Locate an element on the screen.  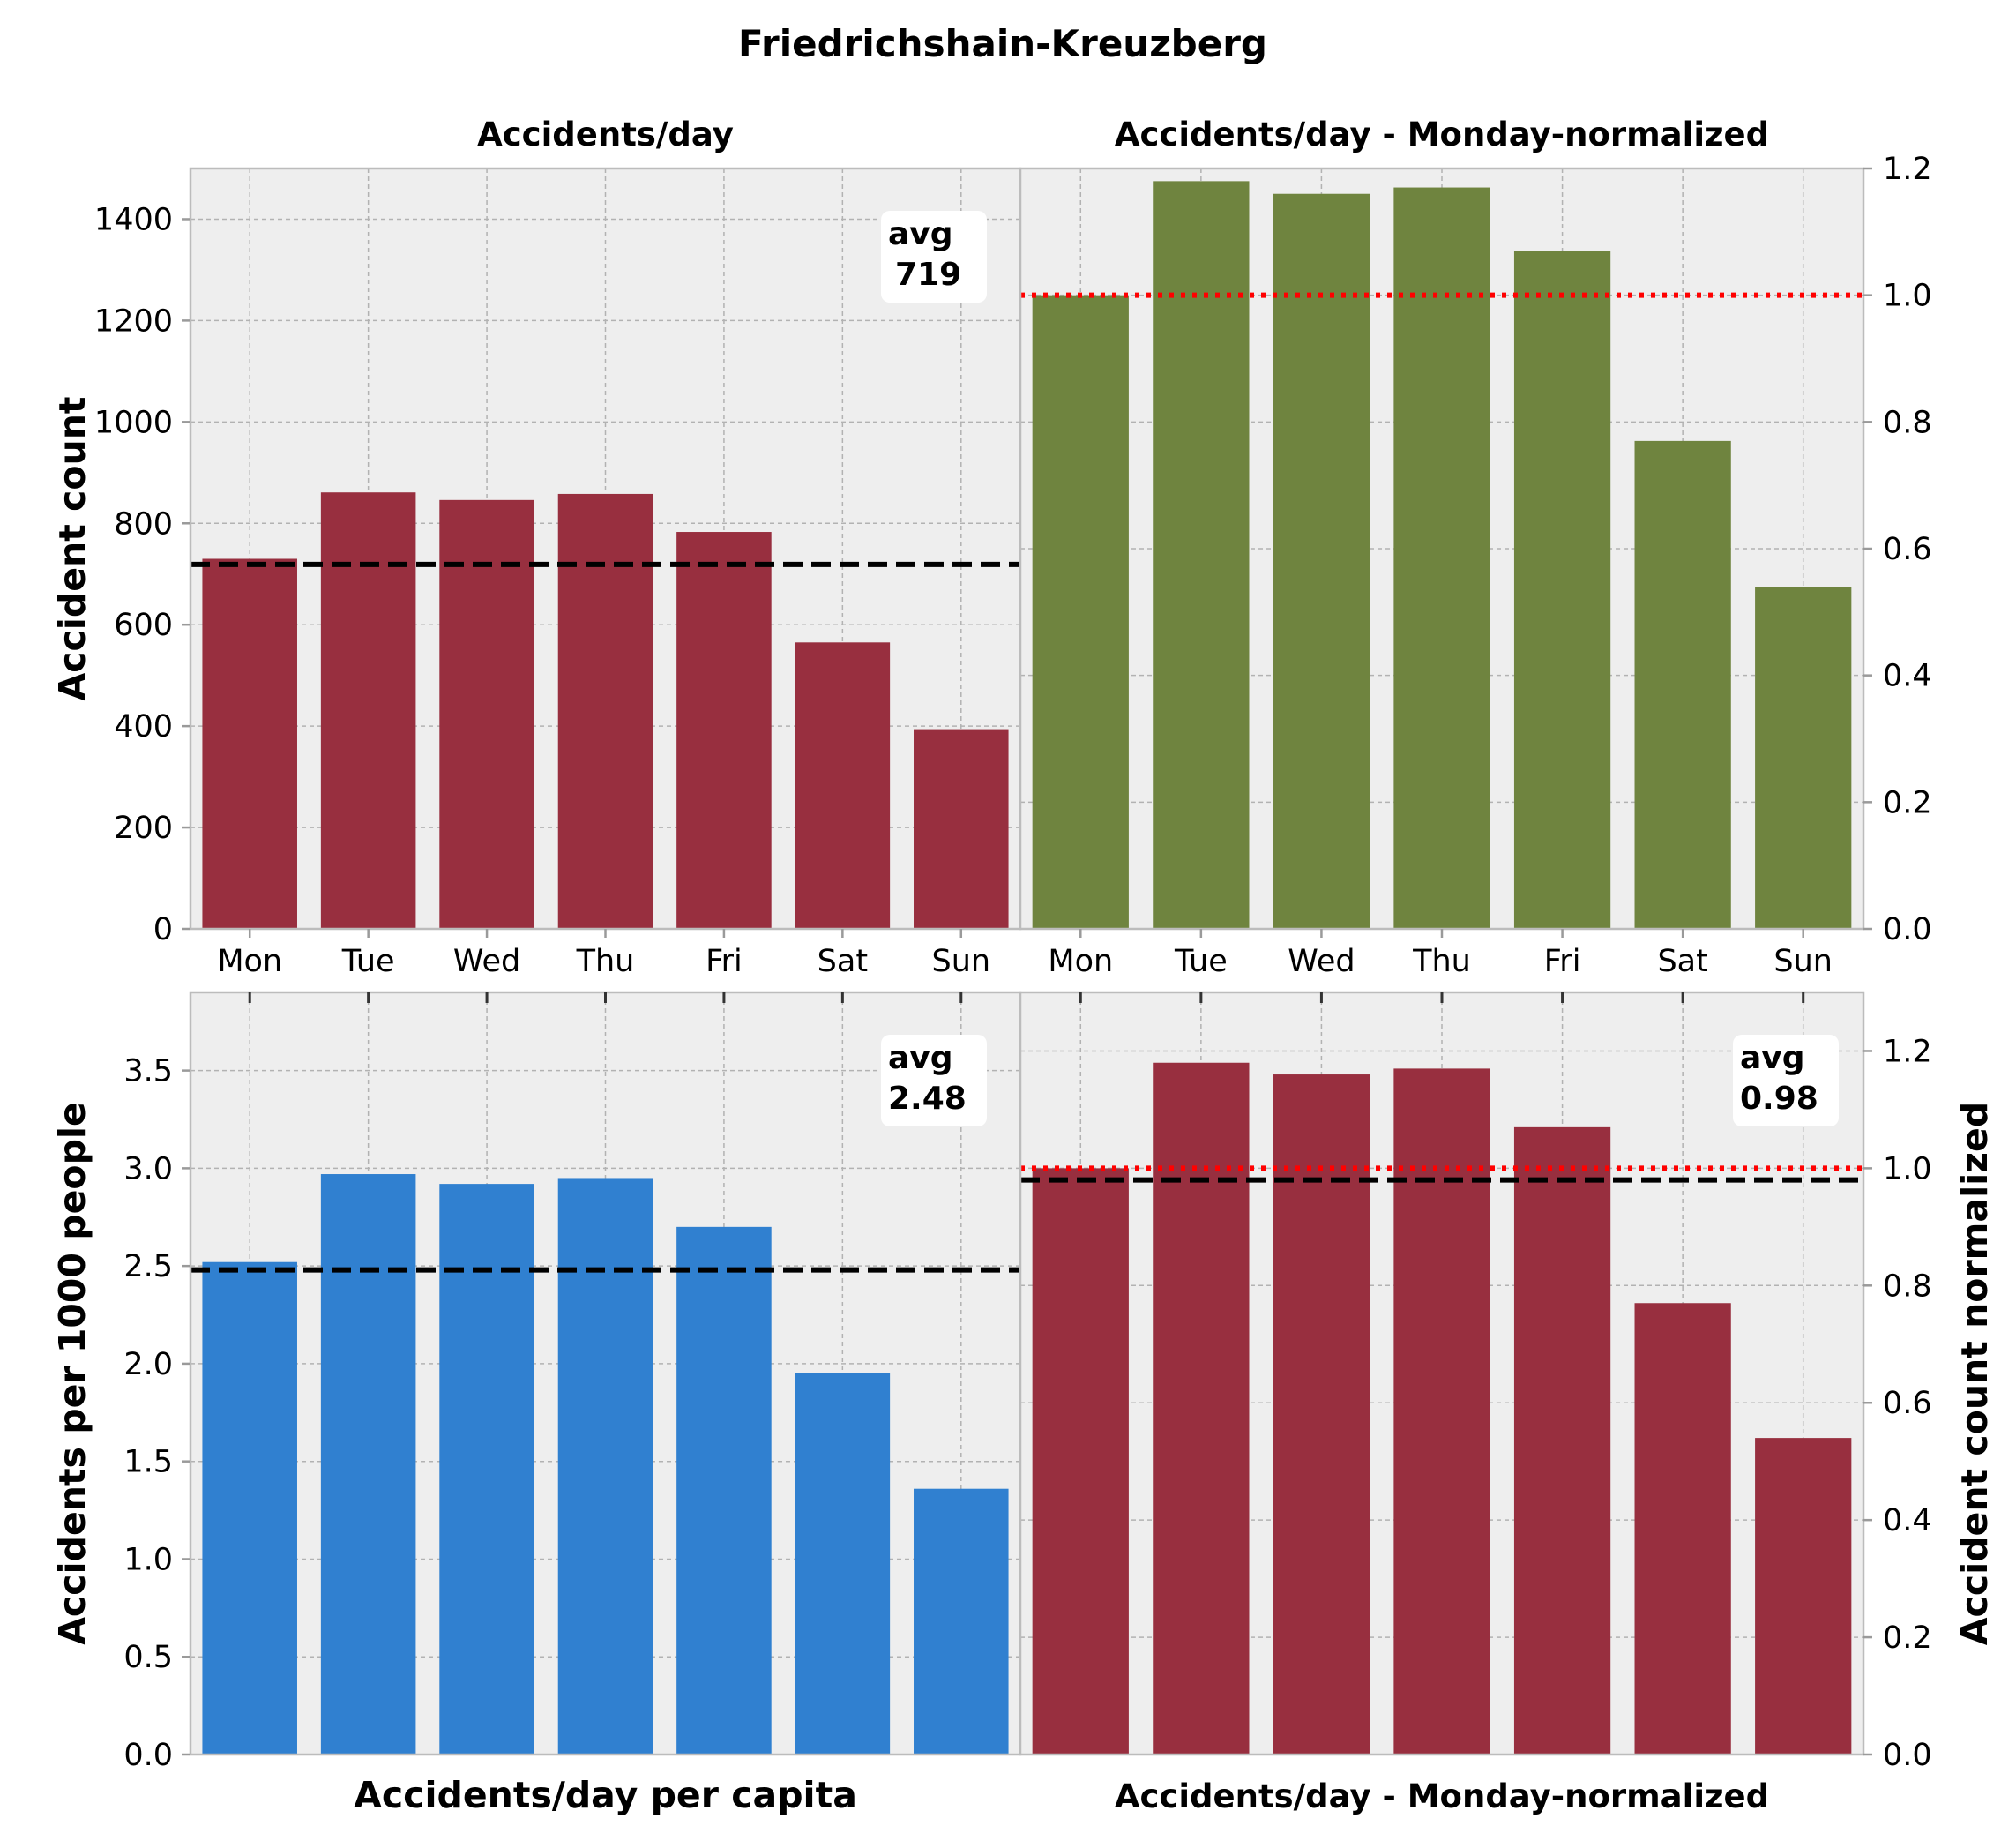
y-tick-label: 1000 is located at coordinates (133, 422).